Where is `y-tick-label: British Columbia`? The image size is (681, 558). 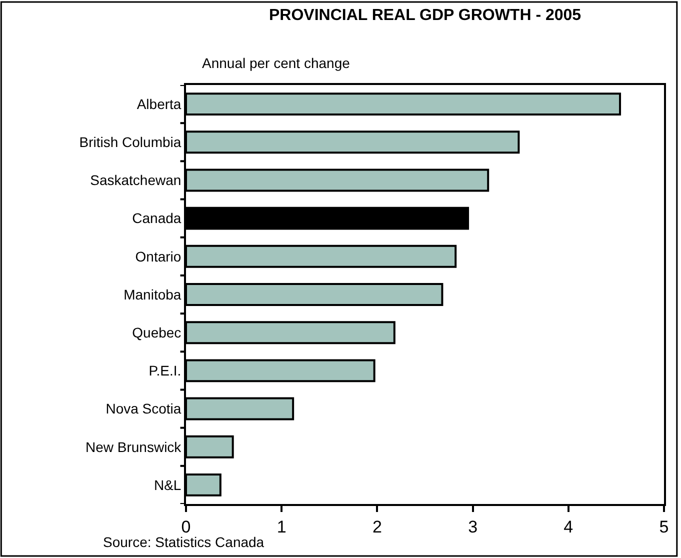 y-tick-label: British Columbia is located at coordinates (130, 142).